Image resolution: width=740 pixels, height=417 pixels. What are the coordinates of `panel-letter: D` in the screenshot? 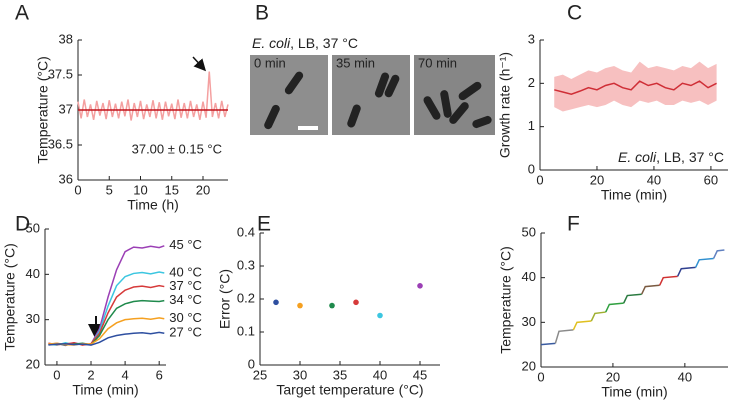 It's located at (22, 224).